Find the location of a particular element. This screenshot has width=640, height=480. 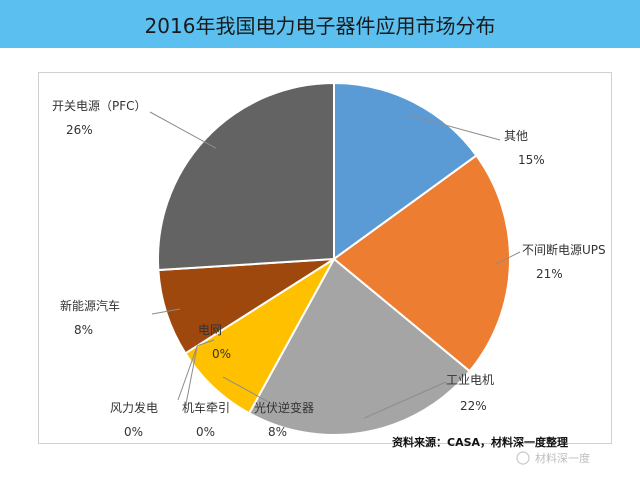

slice-2-percent: 22% is located at coordinates (473, 406).